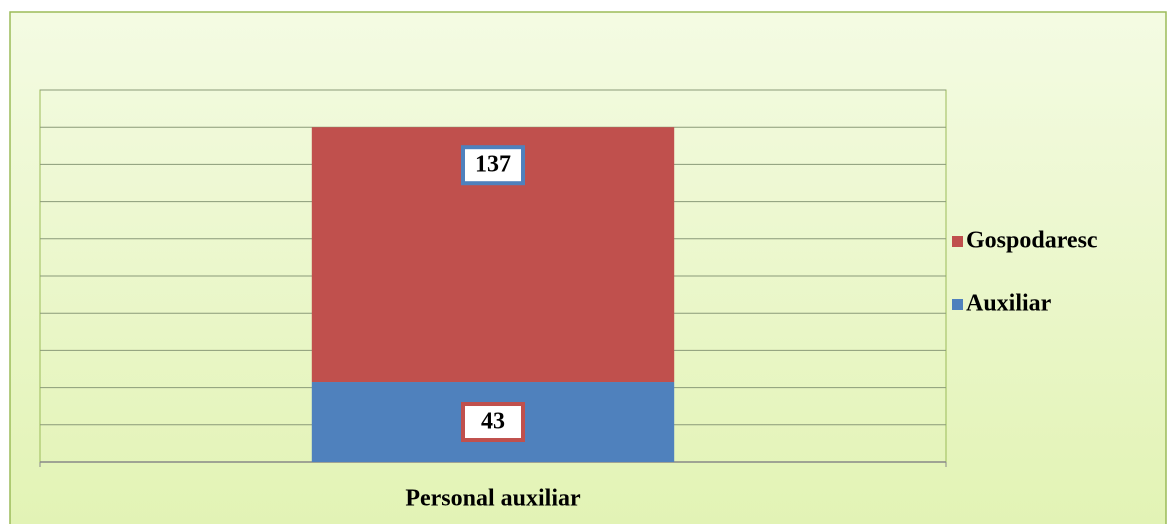  What do you see at coordinates (1032, 241) in the screenshot?
I see `legend-label: Gospodaresc` at bounding box center [1032, 241].